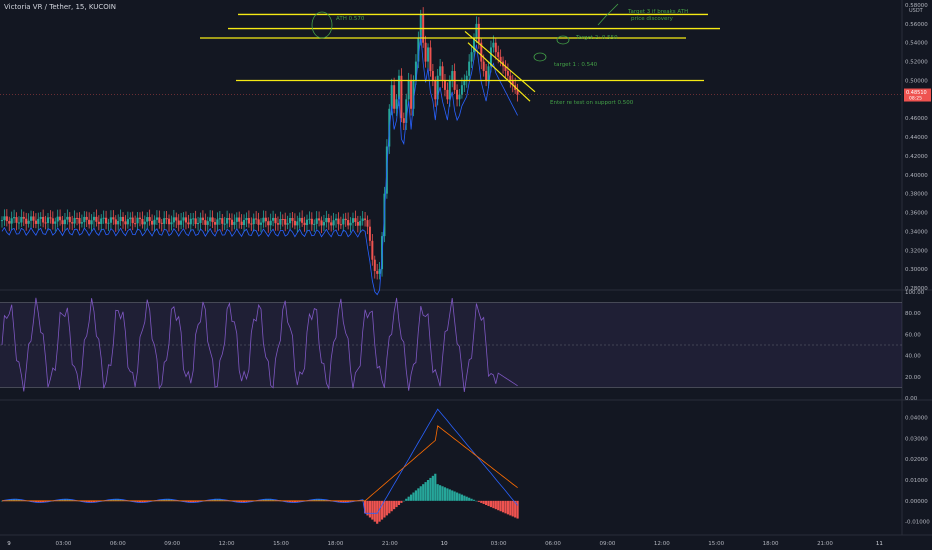 The height and width of the screenshot is (550, 932). Describe the element at coordinates (916, 63) in the screenshot. I see `y-tick-label: 0.52000` at that location.